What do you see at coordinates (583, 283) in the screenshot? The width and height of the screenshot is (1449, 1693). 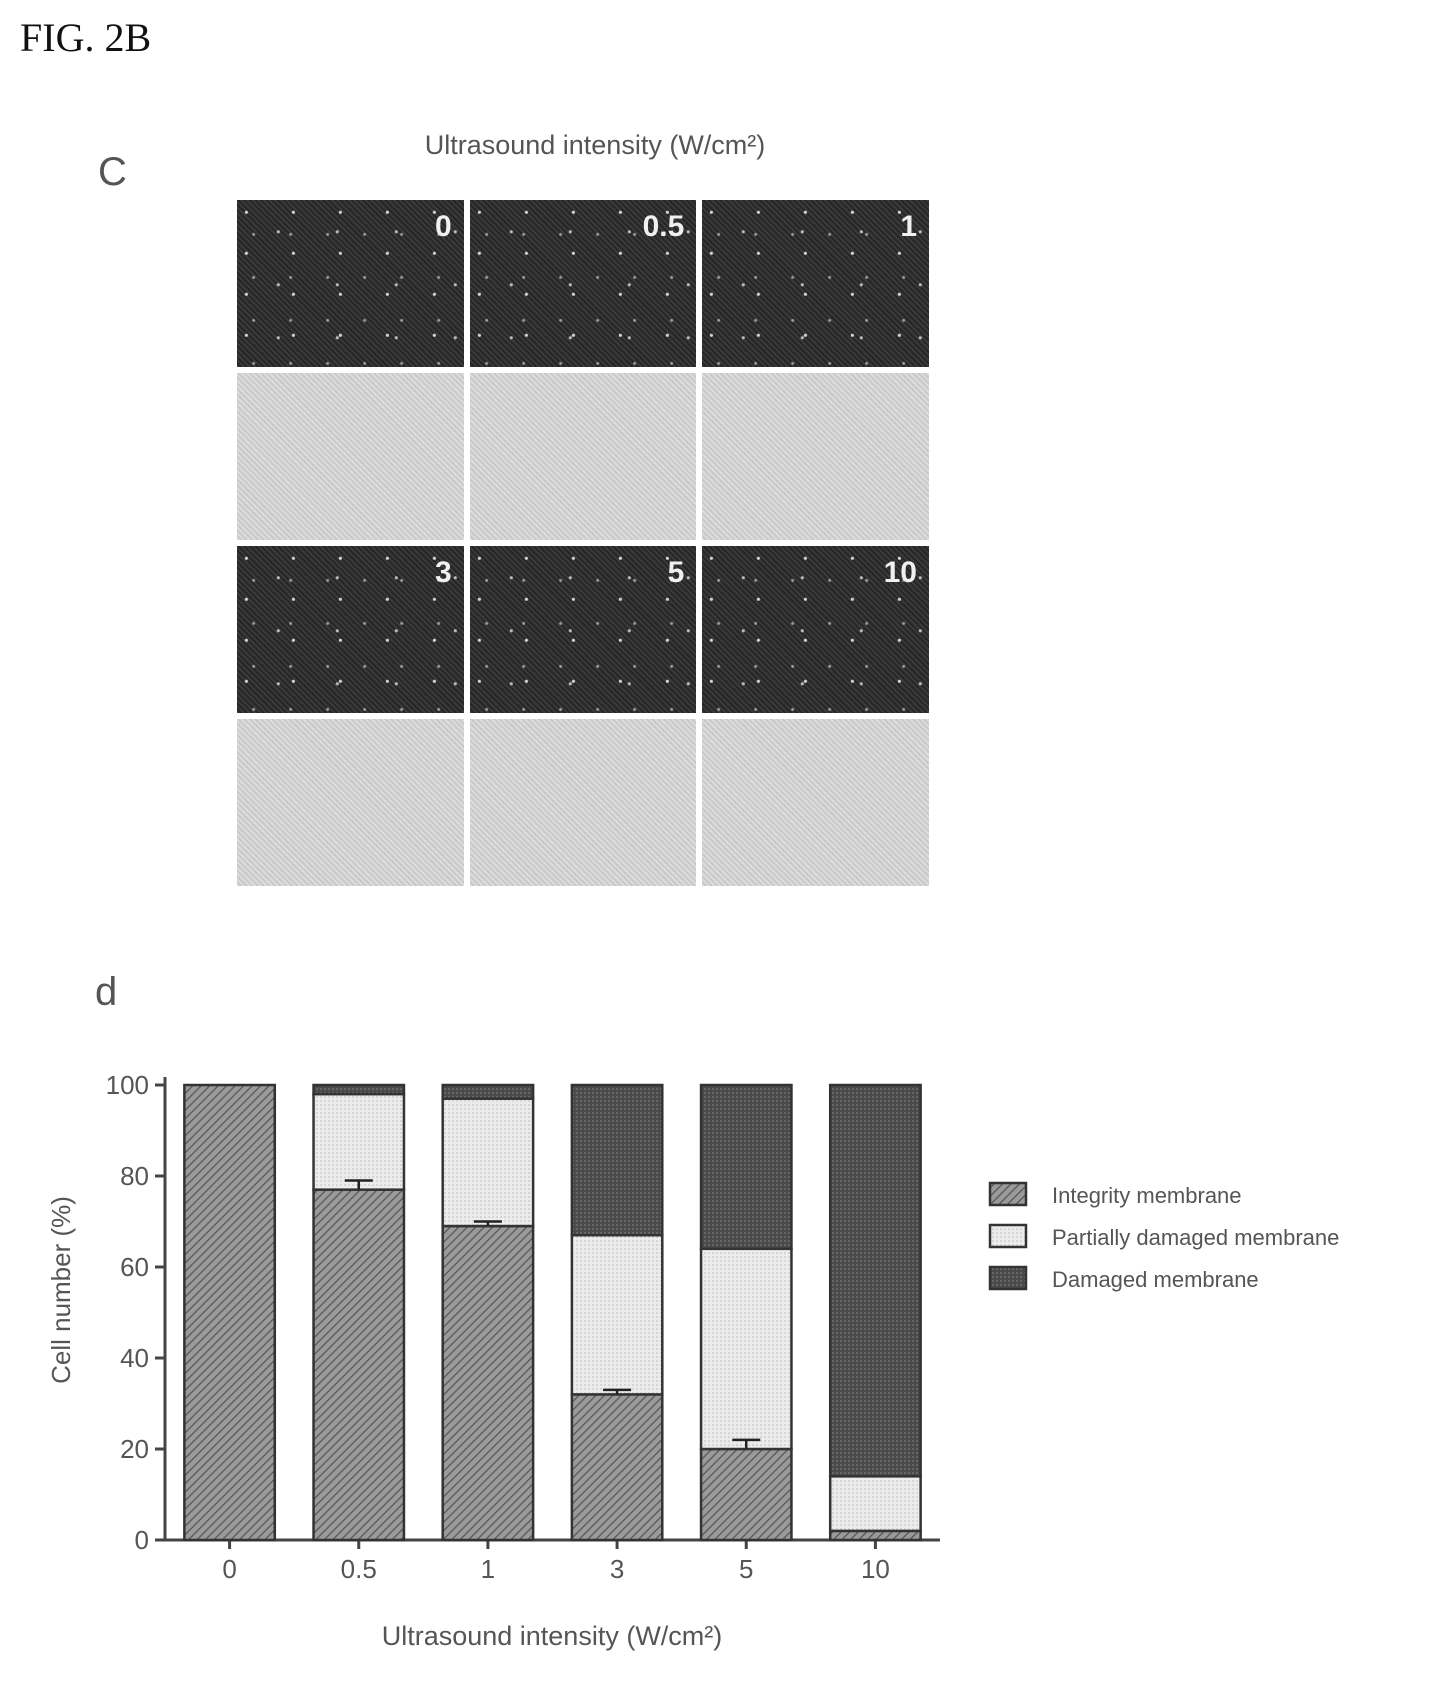 I see `micrograph-0-5: 0.5` at bounding box center [583, 283].